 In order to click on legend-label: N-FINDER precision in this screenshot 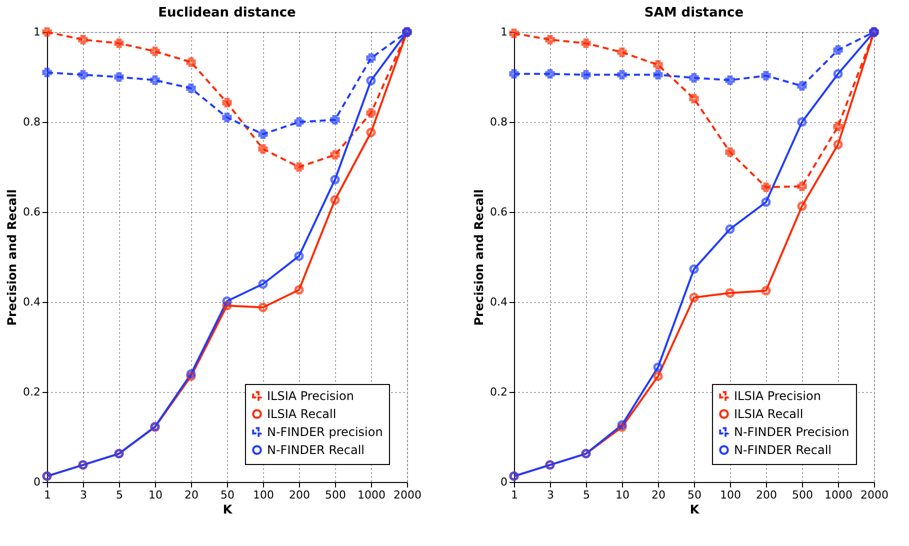, I will do `click(325, 432)`.